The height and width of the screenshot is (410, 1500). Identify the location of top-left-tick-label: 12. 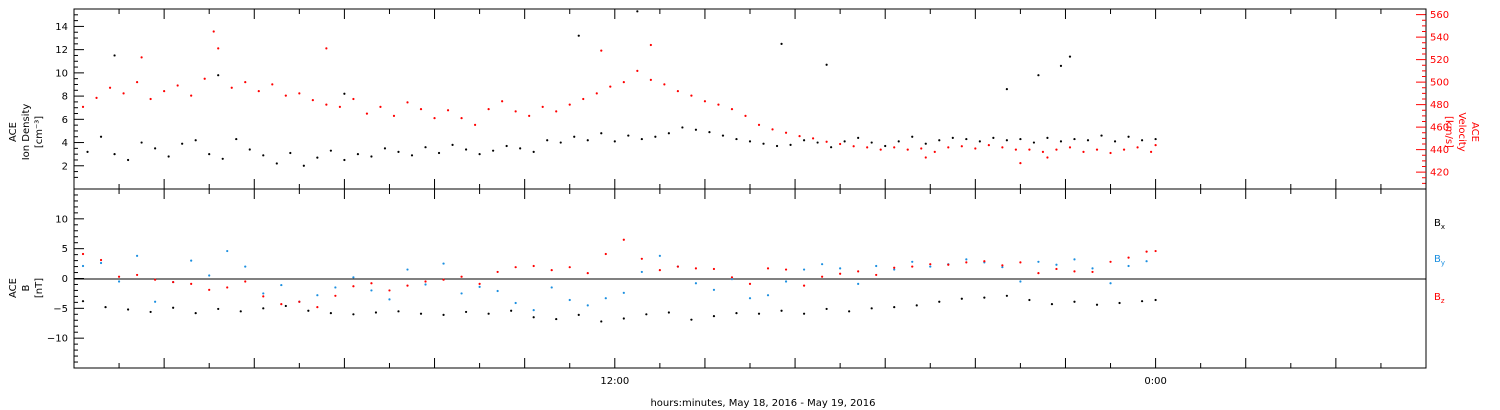
(61, 50).